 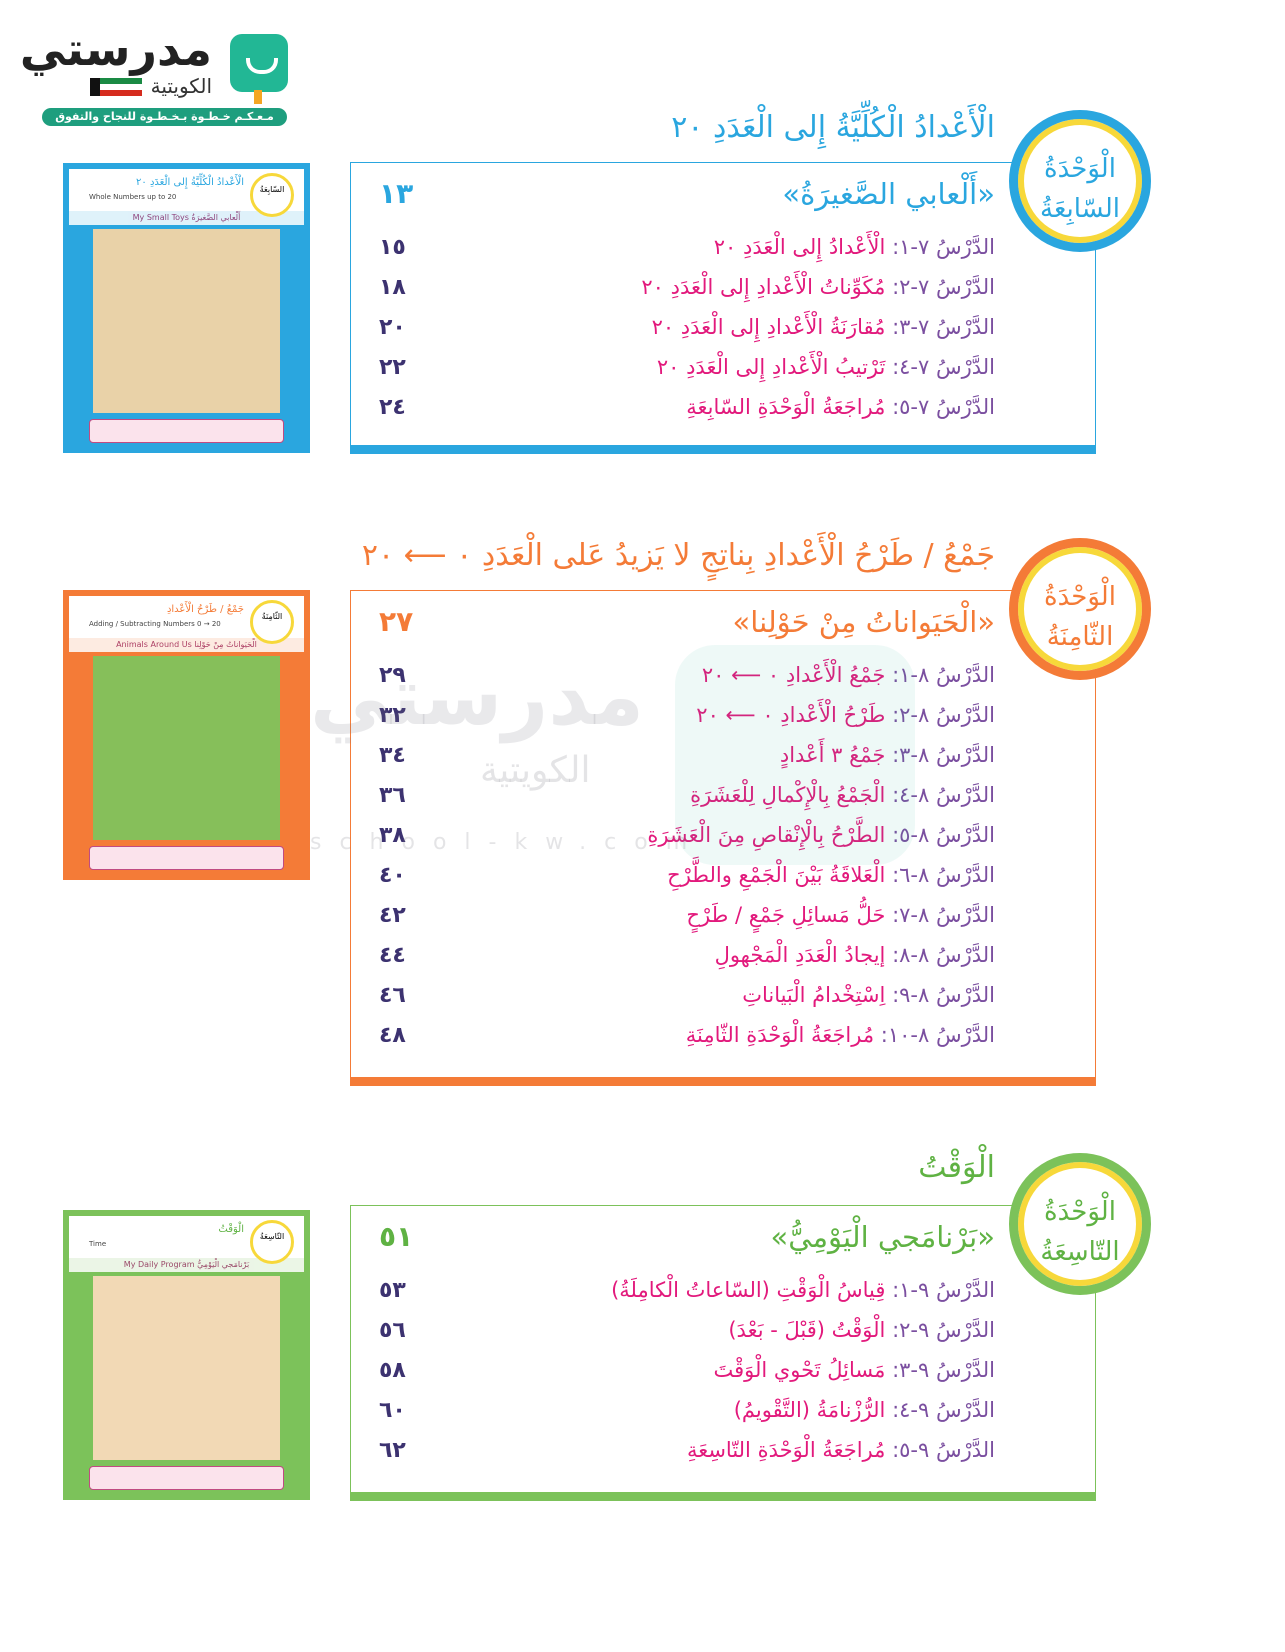 What do you see at coordinates (205, 609) in the screenshot?
I see `thumbnail-title: جَمْعُ / طَرْحُ الْأَعْدادِ` at bounding box center [205, 609].